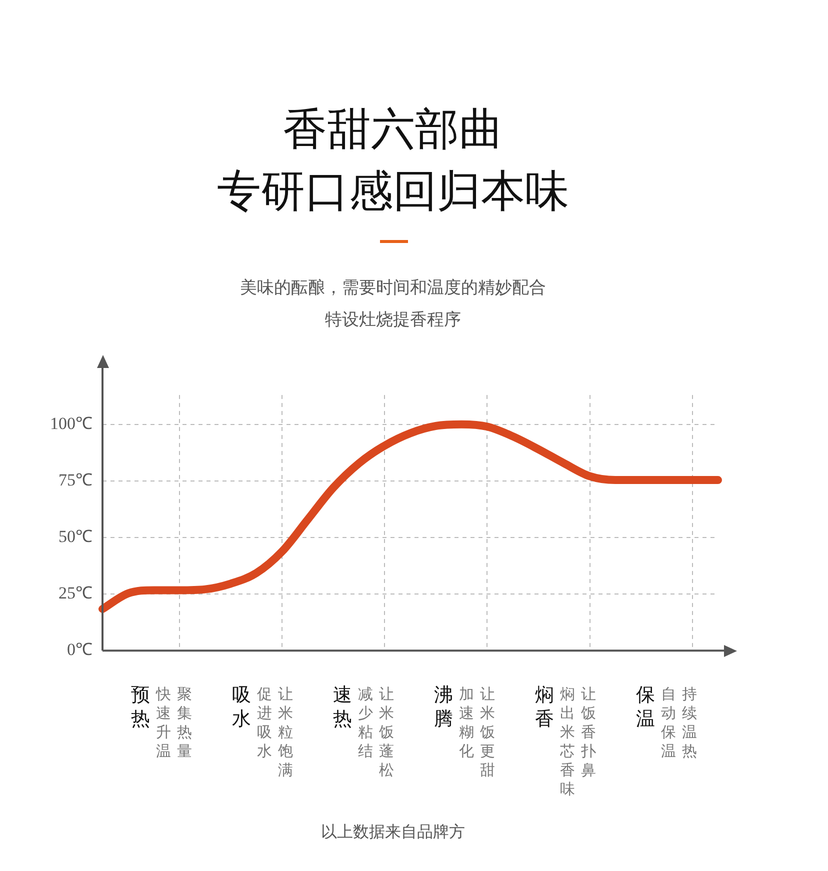 Image resolution: width=828 pixels, height=871 pixels. Describe the element at coordinates (393, 832) in the screenshot. I see `text: 以上数据来自品牌方` at that location.